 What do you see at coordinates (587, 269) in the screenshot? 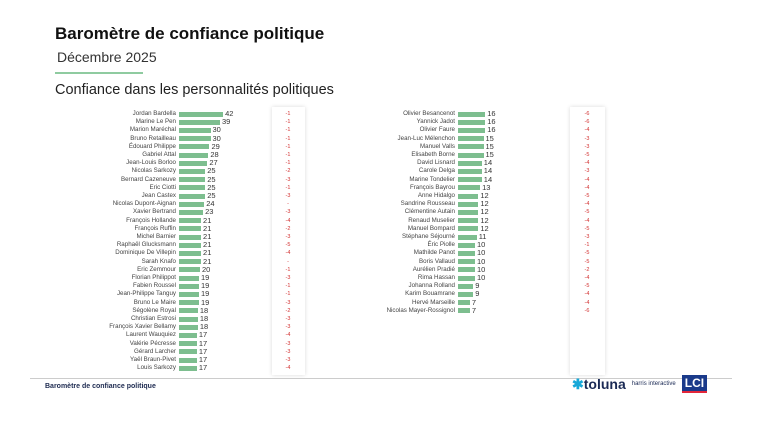
I see `delta-label: -2` at bounding box center [587, 269].